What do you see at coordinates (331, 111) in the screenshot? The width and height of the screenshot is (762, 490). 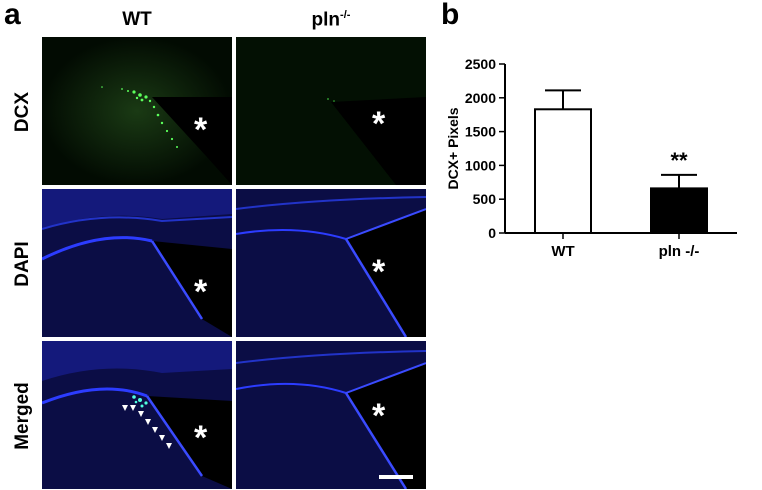 I see `micrograph-dcx-pln: *` at bounding box center [331, 111].